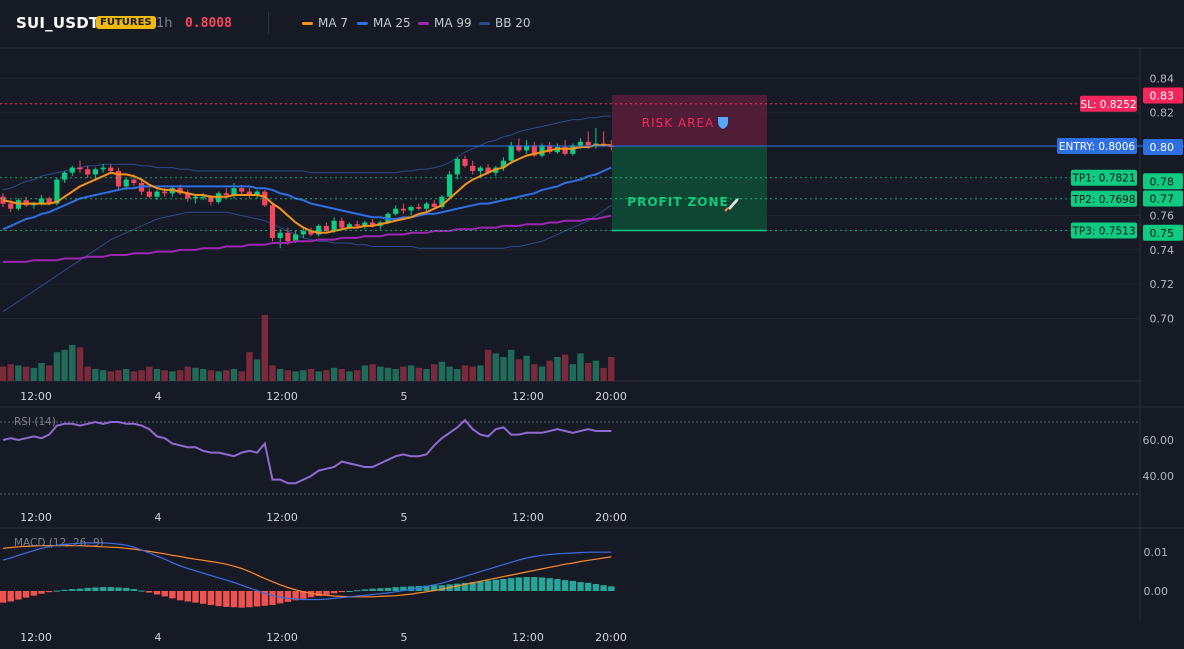 The image size is (1184, 649). What do you see at coordinates (307, 238) in the screenshot?
I see `ma99-line` at bounding box center [307, 238].